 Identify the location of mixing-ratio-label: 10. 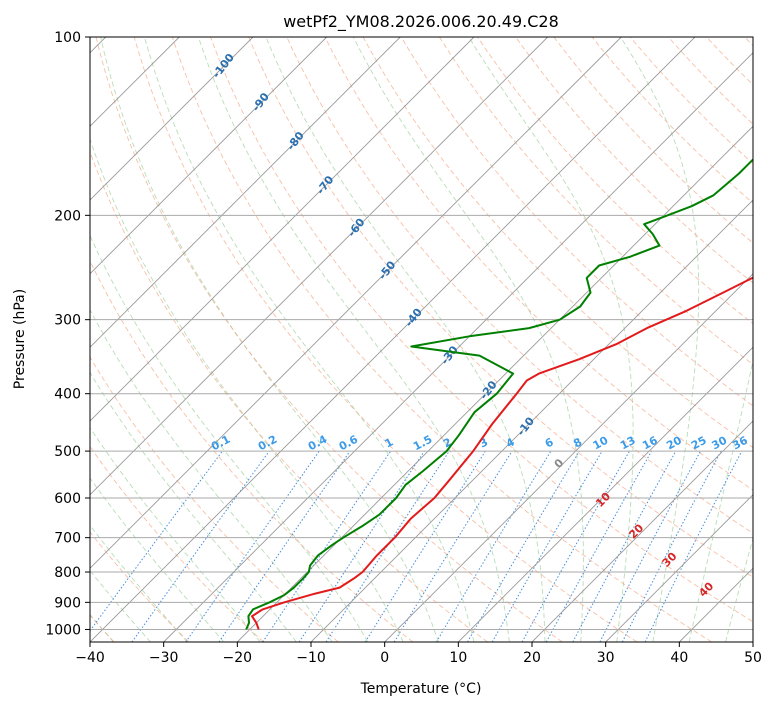
(601, 443).